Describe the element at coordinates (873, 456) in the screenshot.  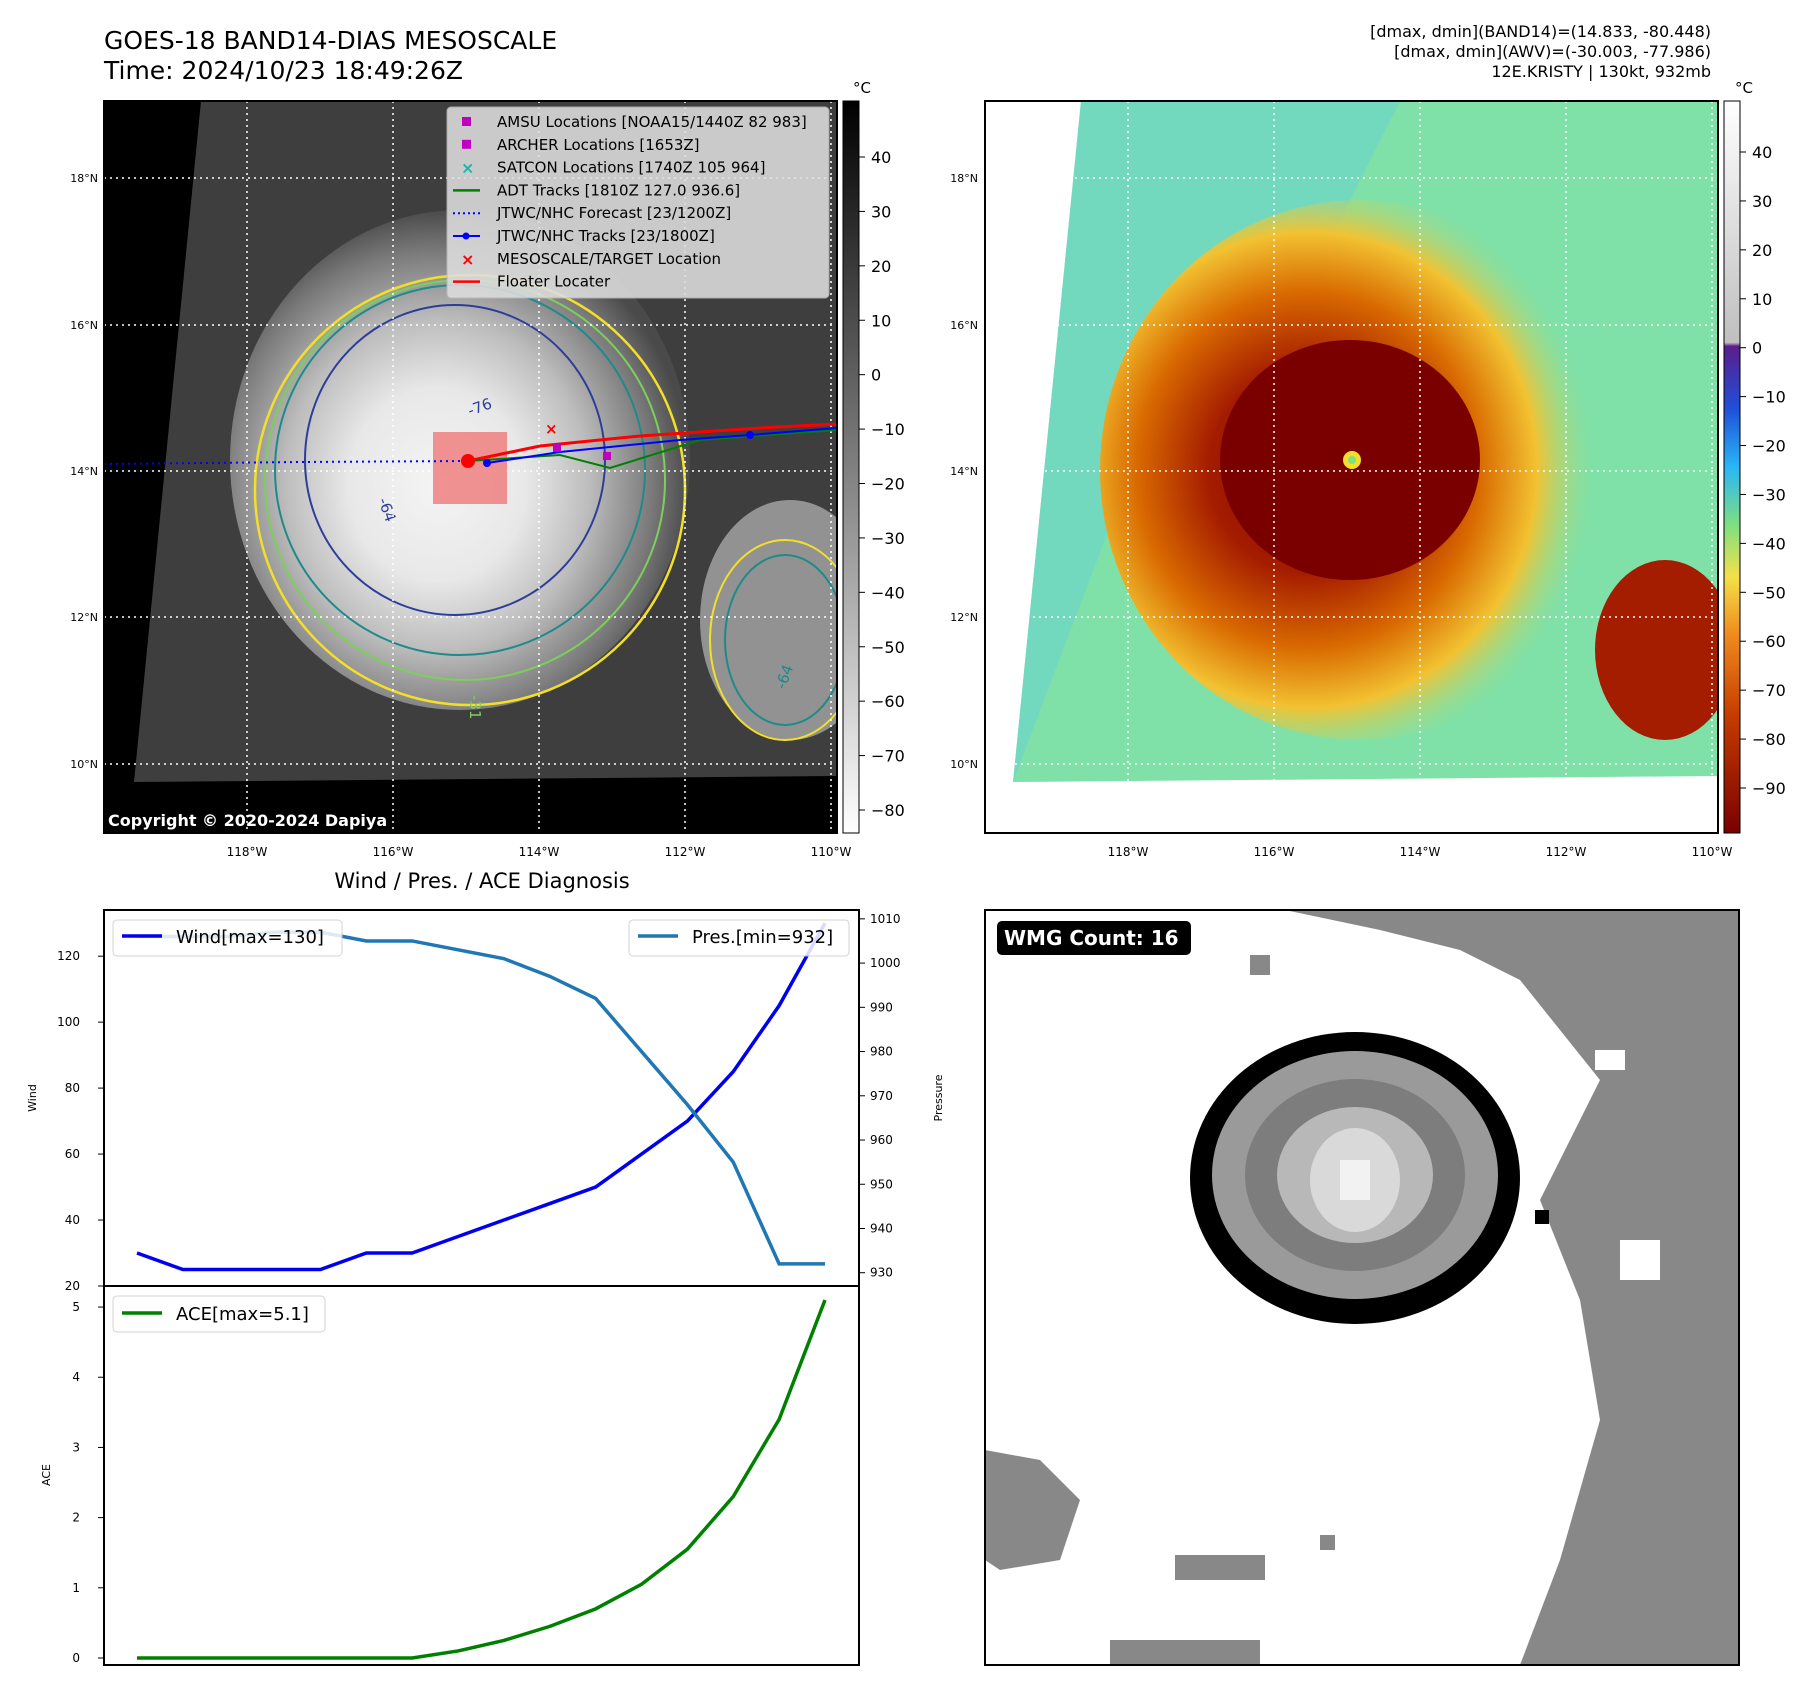
I see `gray-colorbar: °C 40 30 20 10 0 −10 −20 −30 −40 −50 −60 −70 −80` at that location.